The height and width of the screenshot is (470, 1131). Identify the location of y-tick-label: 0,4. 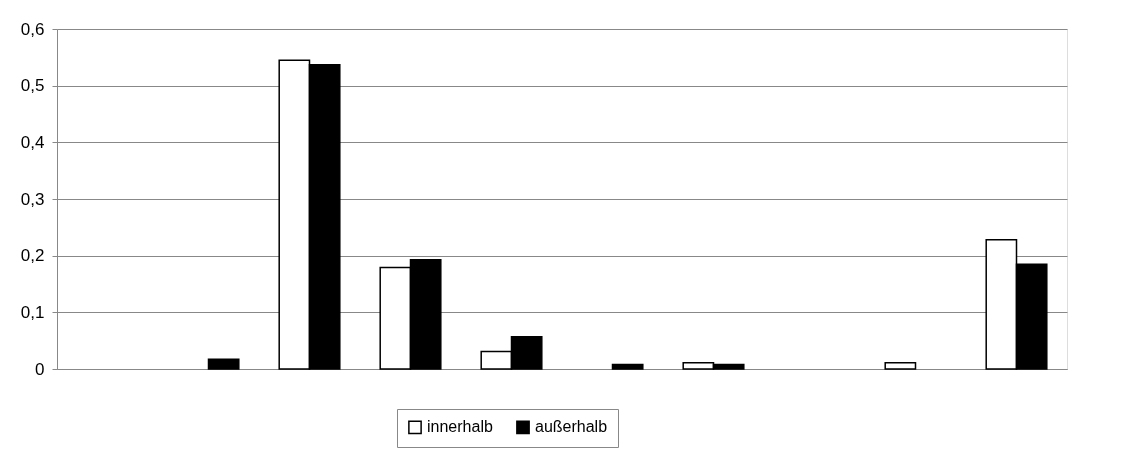
(32, 142).